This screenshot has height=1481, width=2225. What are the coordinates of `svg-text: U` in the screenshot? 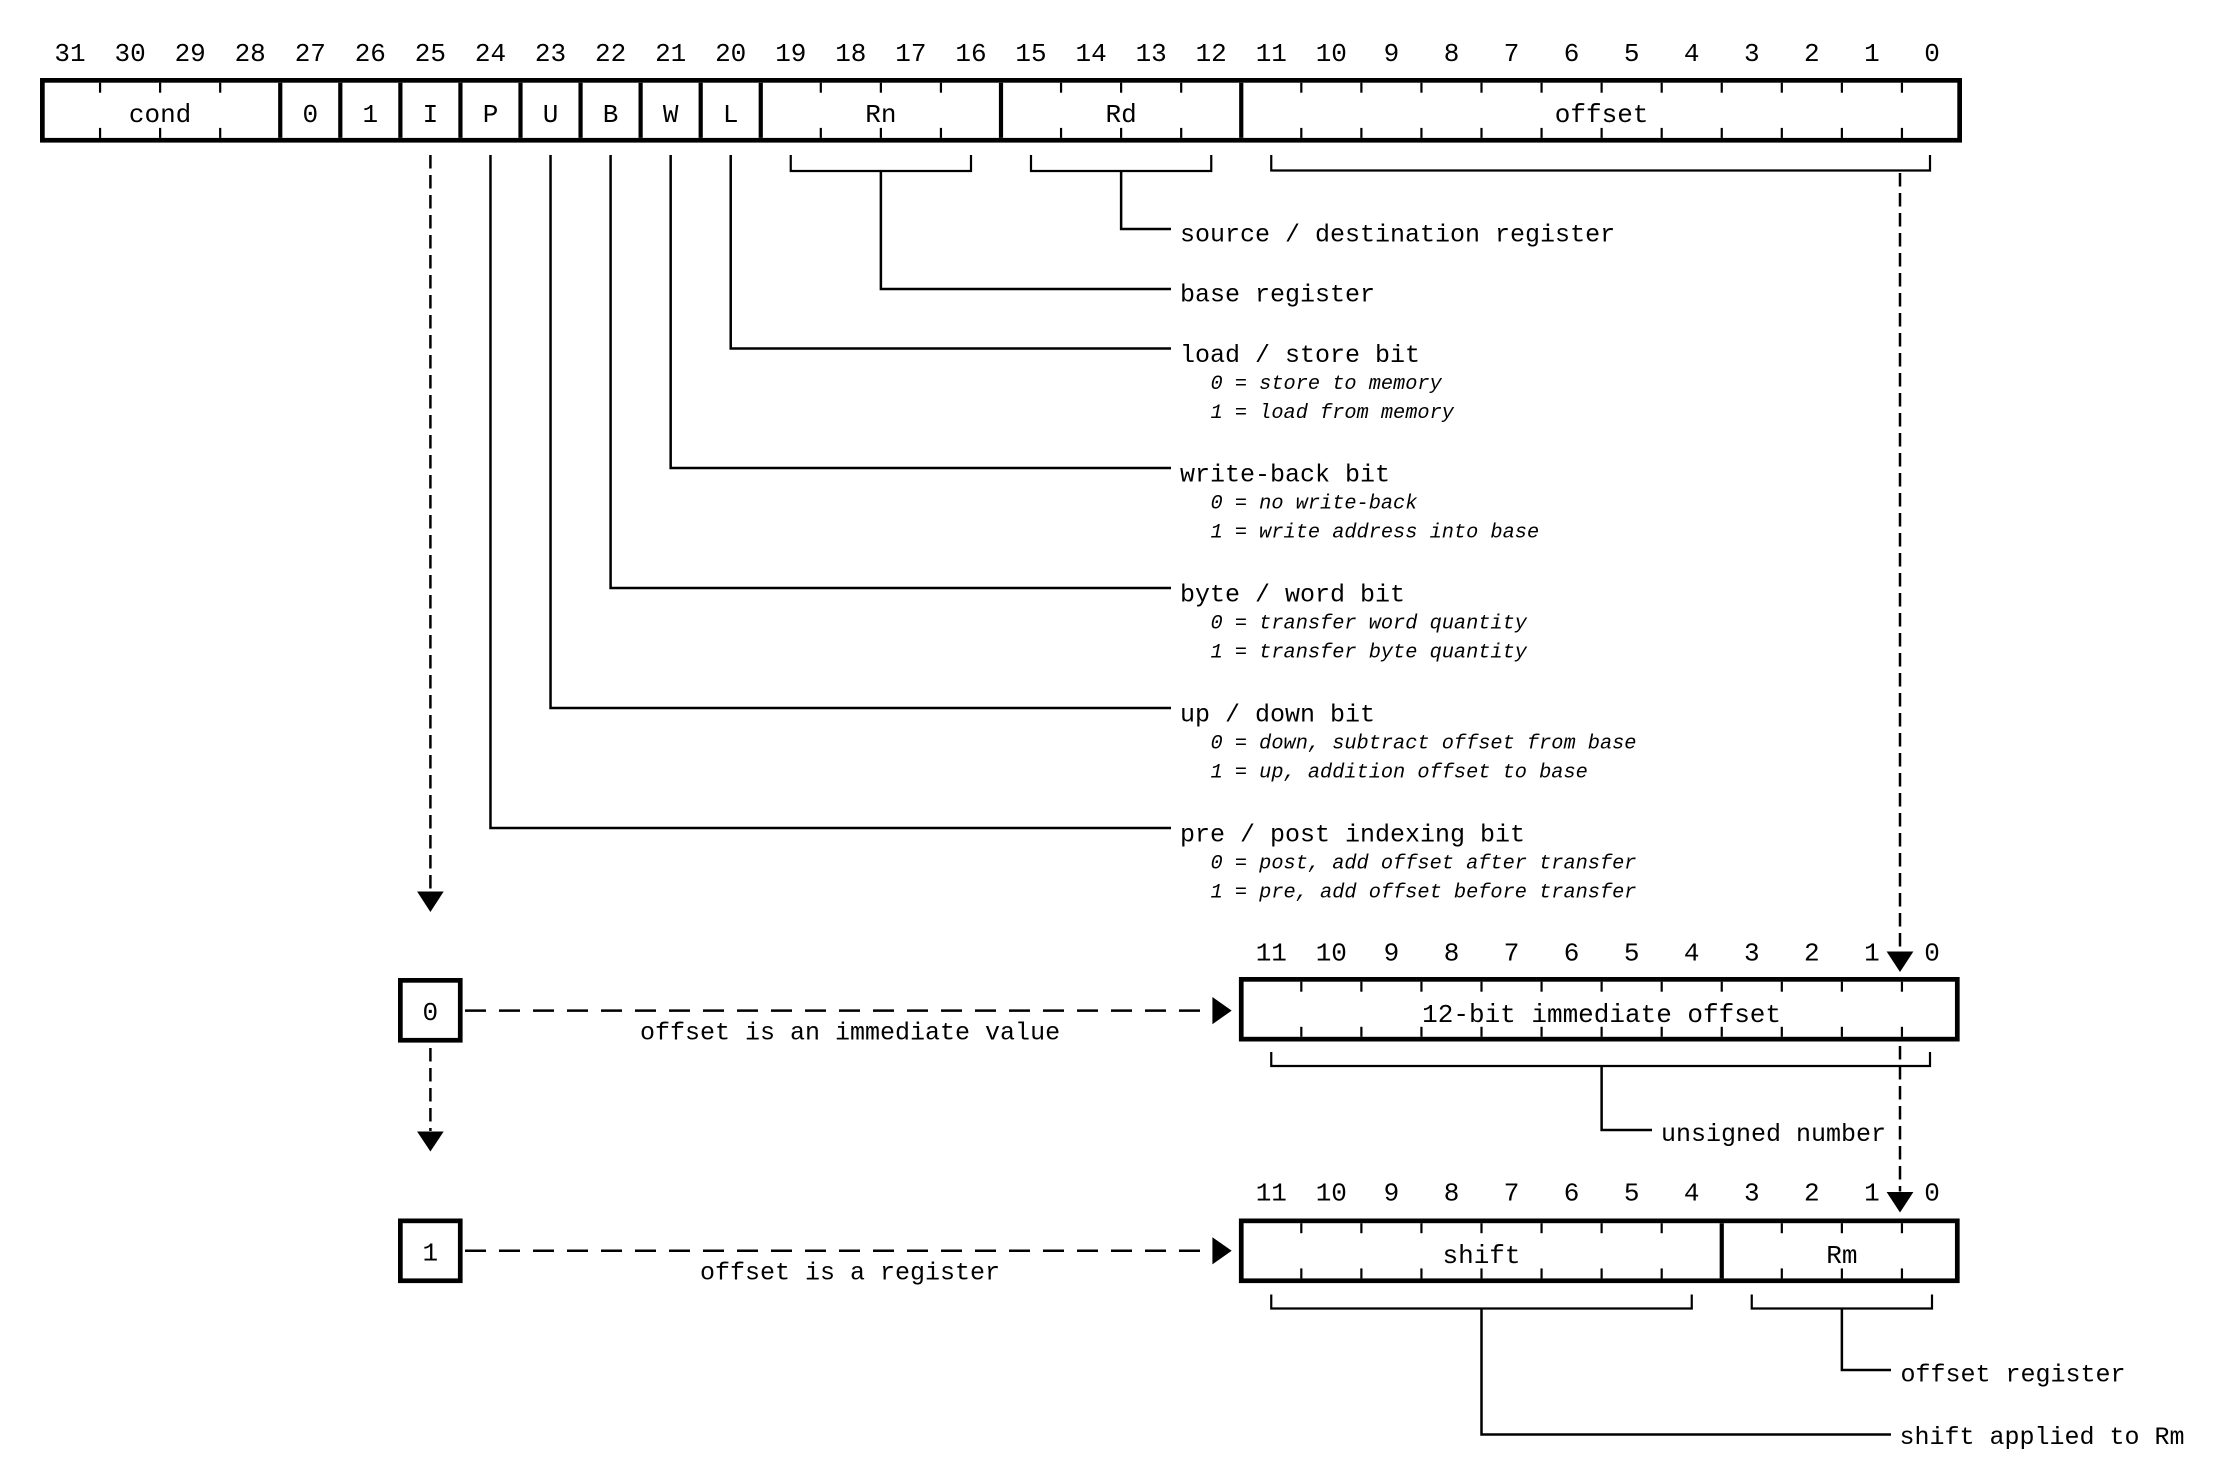 It's located at (551, 115).